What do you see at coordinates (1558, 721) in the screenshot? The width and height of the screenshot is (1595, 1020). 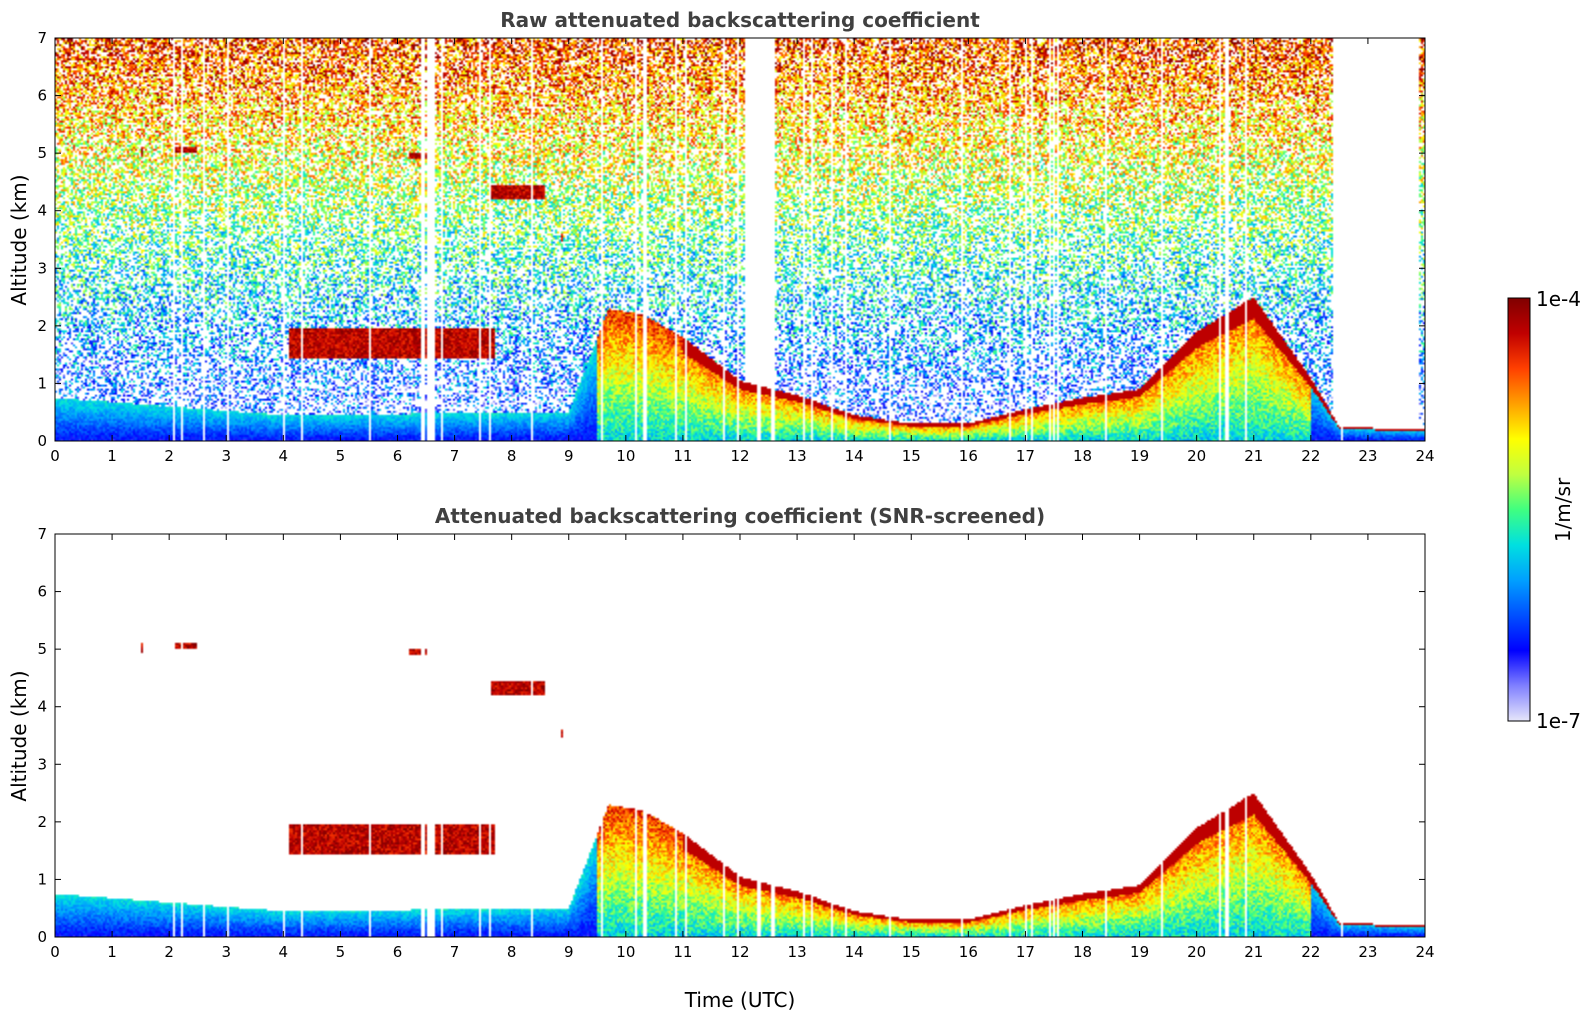 I see `colorbar-min-label: 1e-7` at bounding box center [1558, 721].